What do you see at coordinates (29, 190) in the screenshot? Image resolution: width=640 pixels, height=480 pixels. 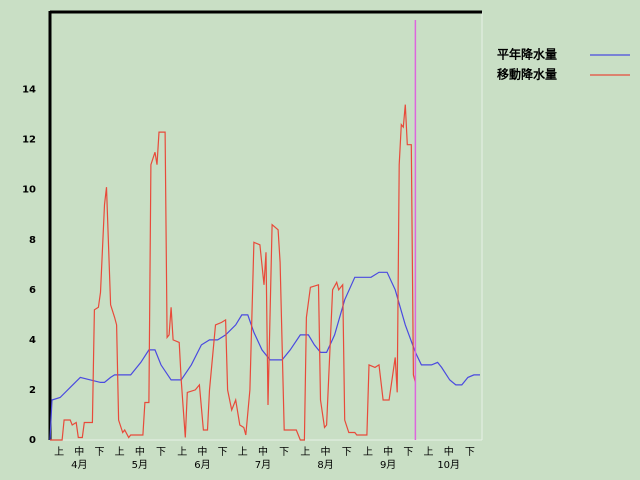 I see `y-tick-label: 10` at bounding box center [29, 190].